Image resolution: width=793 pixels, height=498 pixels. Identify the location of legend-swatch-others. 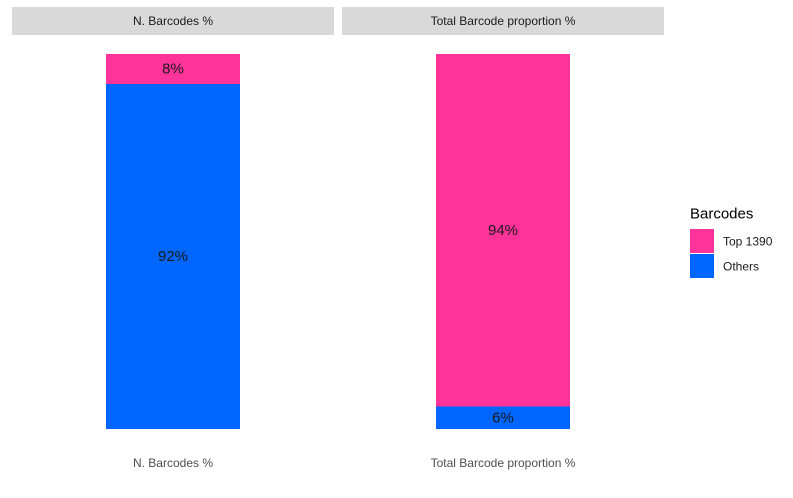
(702, 266).